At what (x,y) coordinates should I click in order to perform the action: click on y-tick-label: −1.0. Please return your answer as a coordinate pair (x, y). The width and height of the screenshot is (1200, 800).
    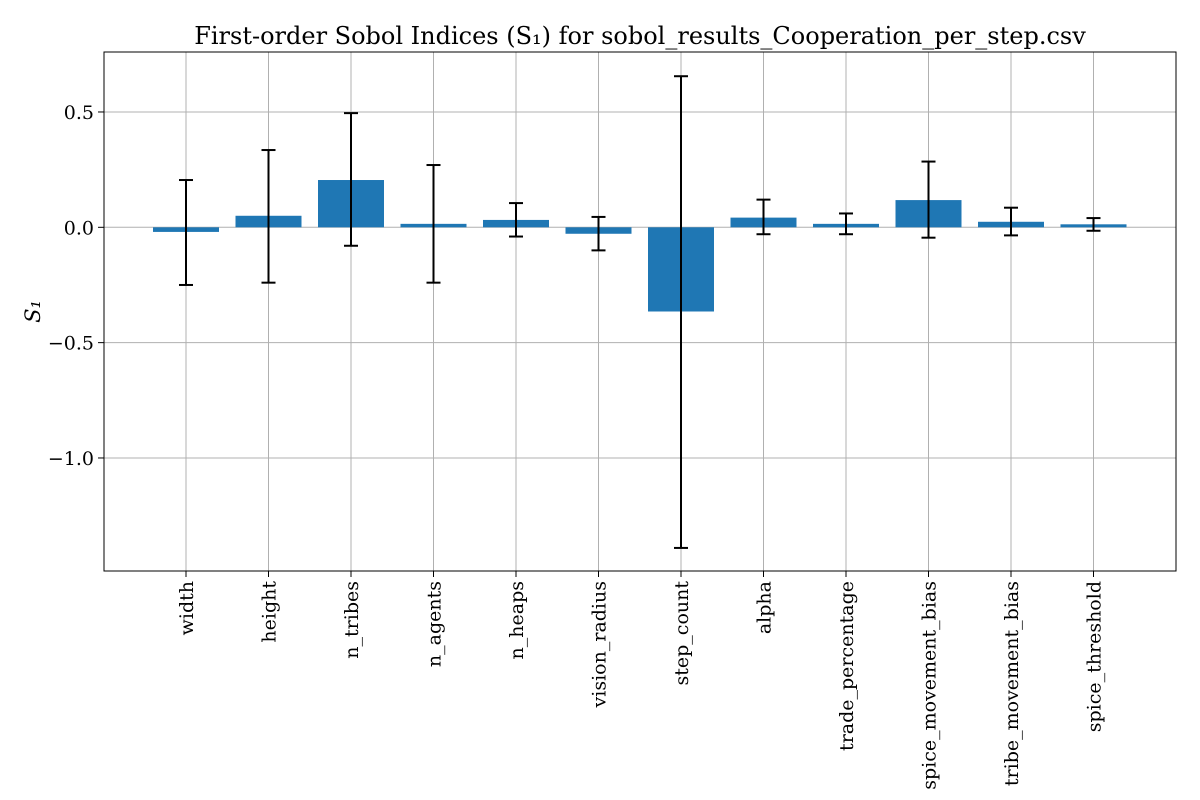
    Looking at the image, I should click on (71, 459).